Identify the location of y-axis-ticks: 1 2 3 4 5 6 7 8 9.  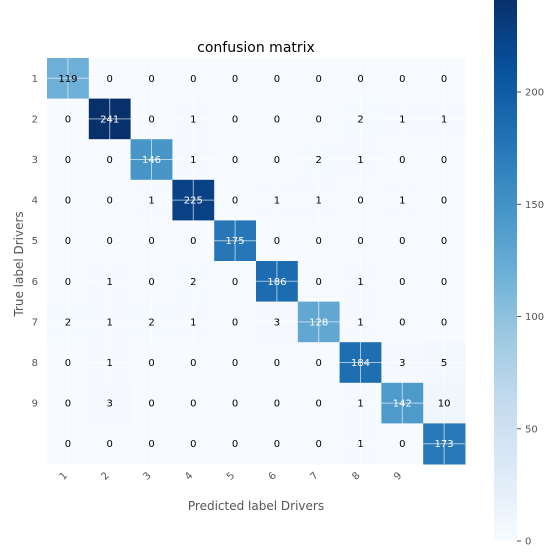
(35, 242).